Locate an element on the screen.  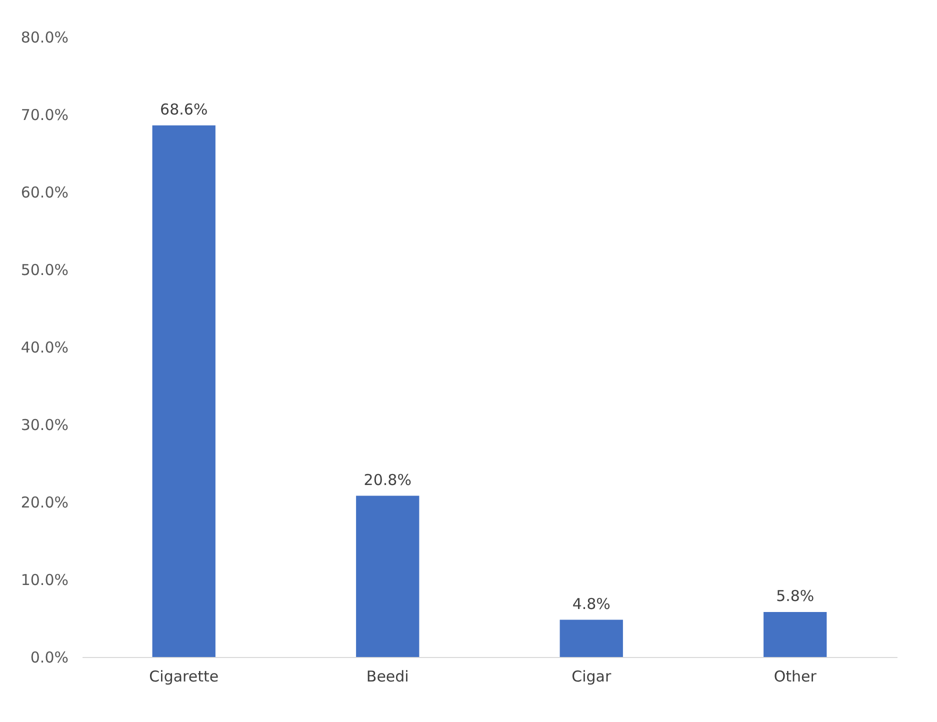
y-tick-label: 60.0% is located at coordinates (44, 193).